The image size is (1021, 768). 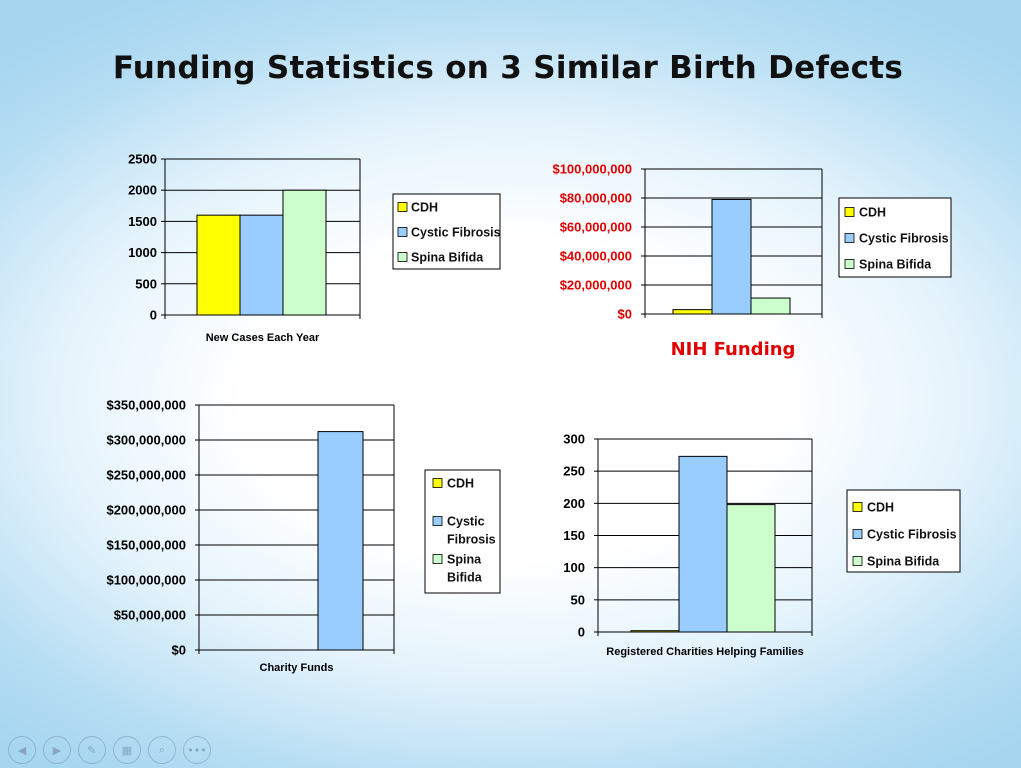 What do you see at coordinates (146, 440) in the screenshot?
I see `y-tick-label: $300,000,000` at bounding box center [146, 440].